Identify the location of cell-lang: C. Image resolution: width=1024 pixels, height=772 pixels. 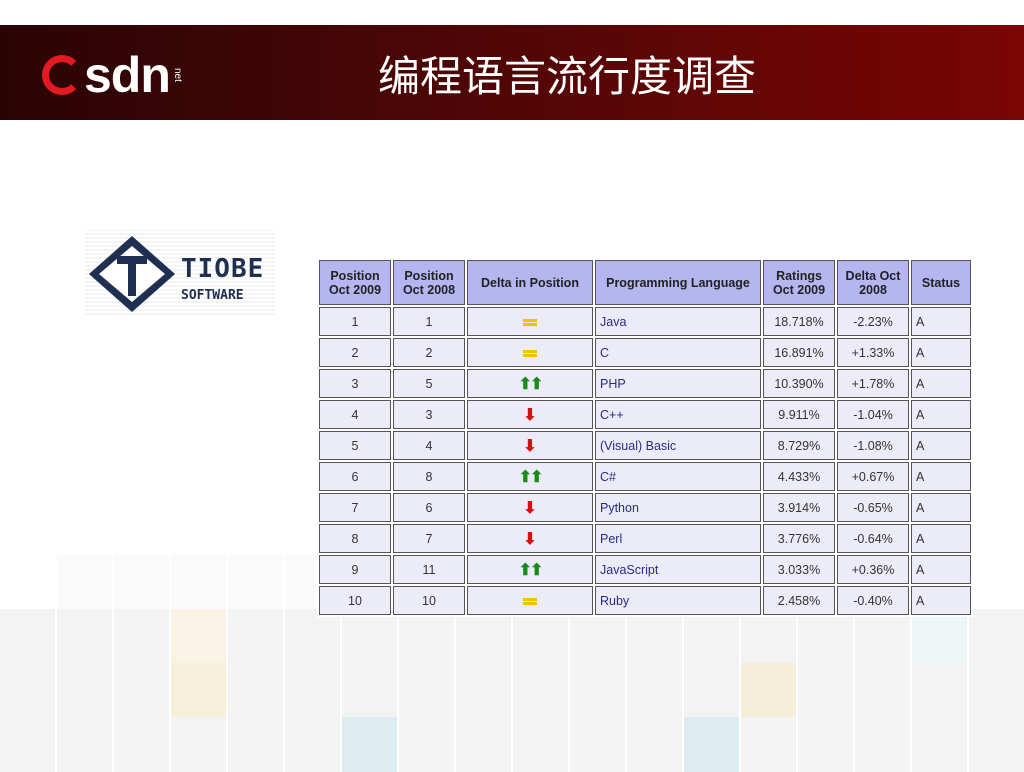
(678, 352).